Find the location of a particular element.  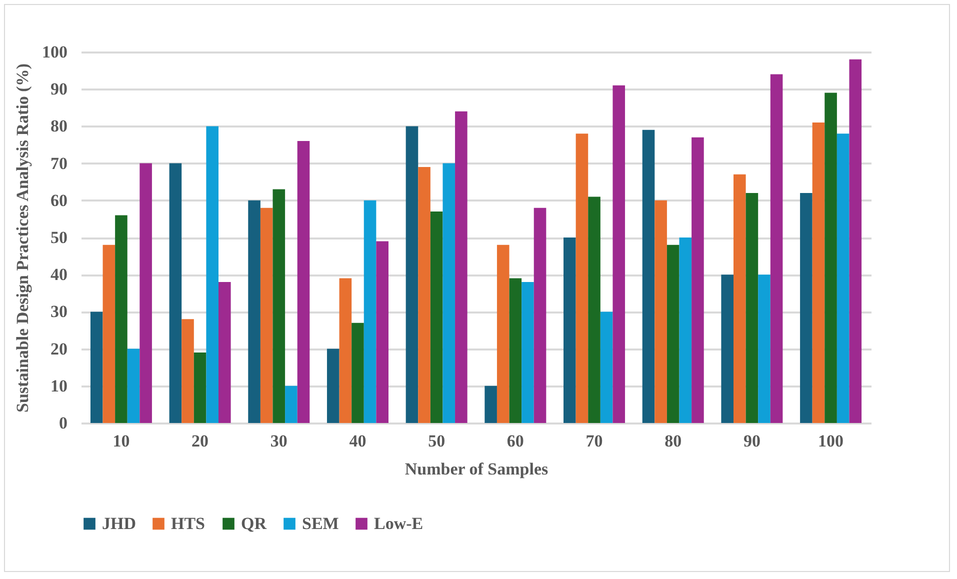

y-tick-label: 60 is located at coordinates (59, 200).